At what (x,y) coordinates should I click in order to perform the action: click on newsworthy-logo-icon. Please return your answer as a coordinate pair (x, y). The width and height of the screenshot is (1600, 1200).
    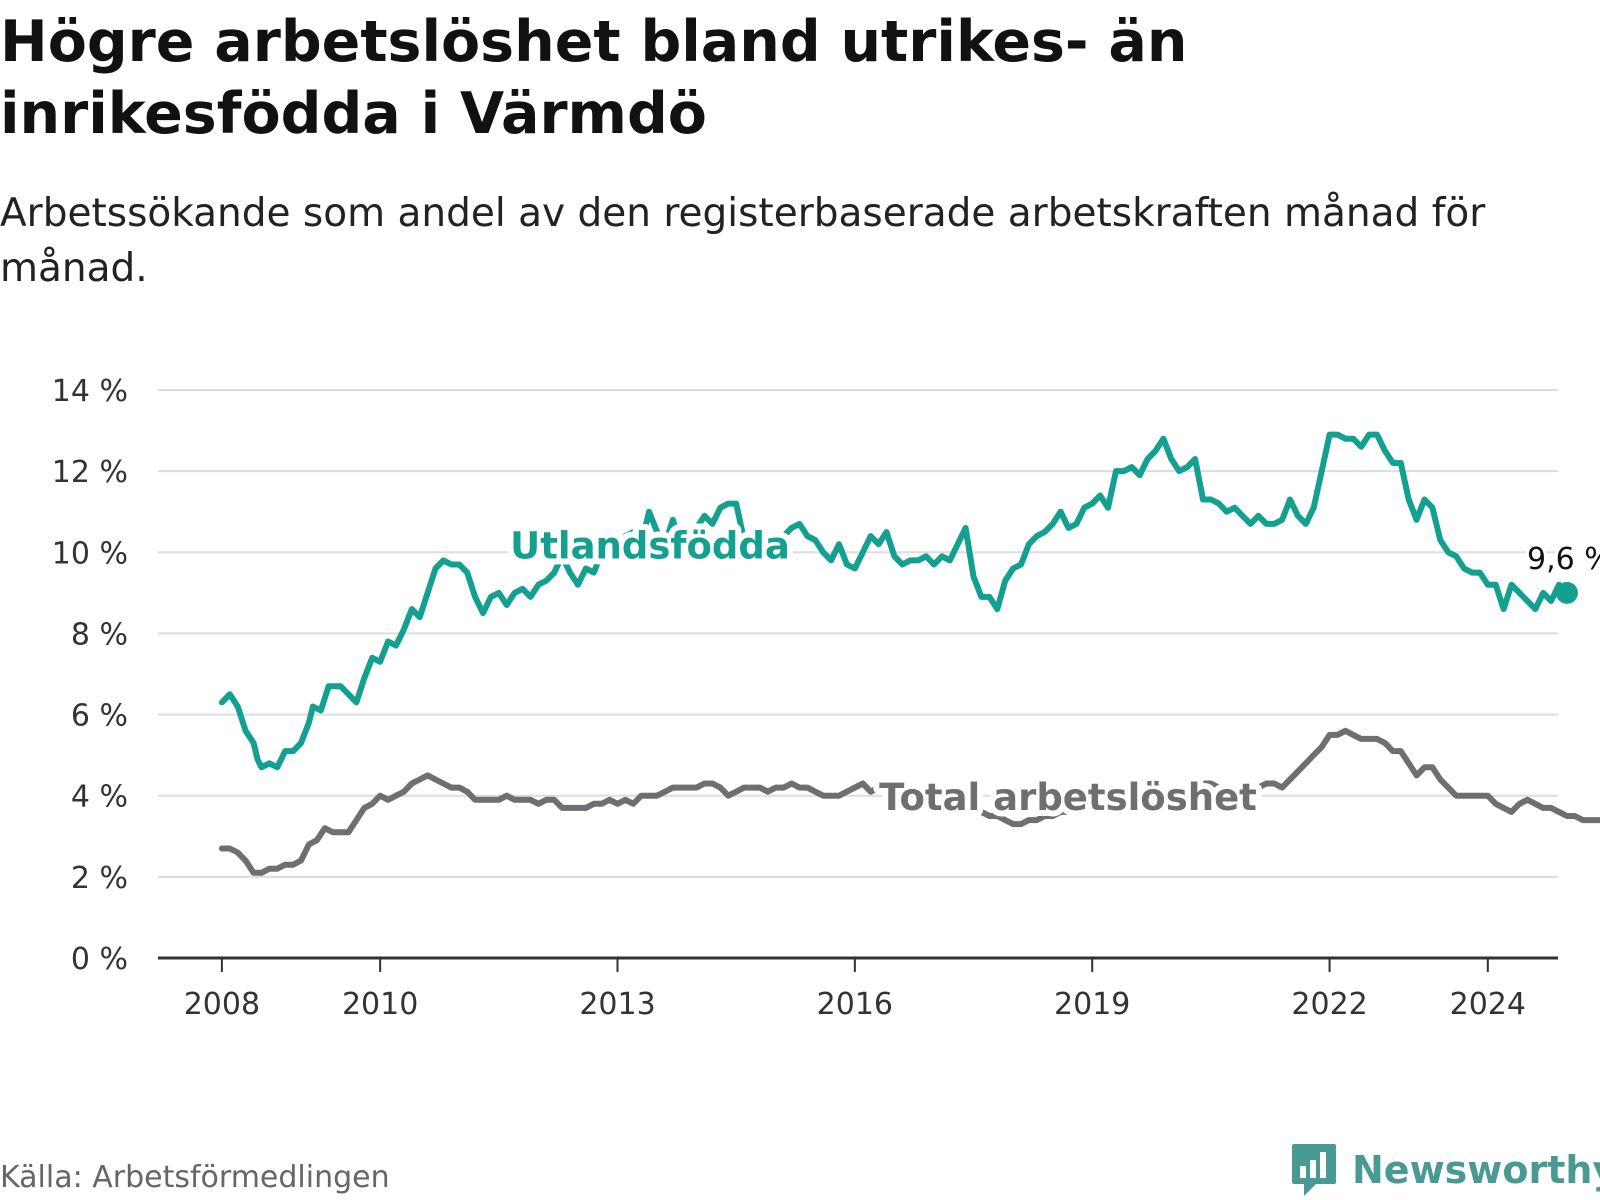
    Looking at the image, I should click on (1314, 1170).